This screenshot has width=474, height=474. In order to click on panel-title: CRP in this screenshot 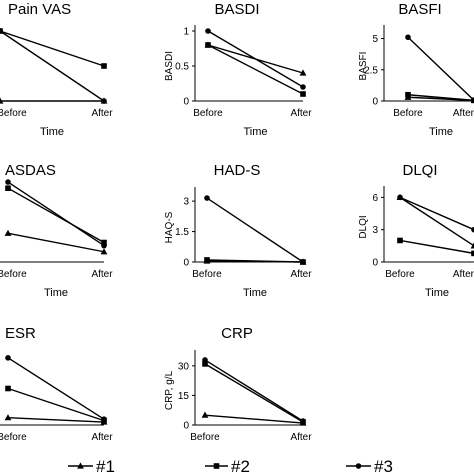, I will do `click(237, 333)`.